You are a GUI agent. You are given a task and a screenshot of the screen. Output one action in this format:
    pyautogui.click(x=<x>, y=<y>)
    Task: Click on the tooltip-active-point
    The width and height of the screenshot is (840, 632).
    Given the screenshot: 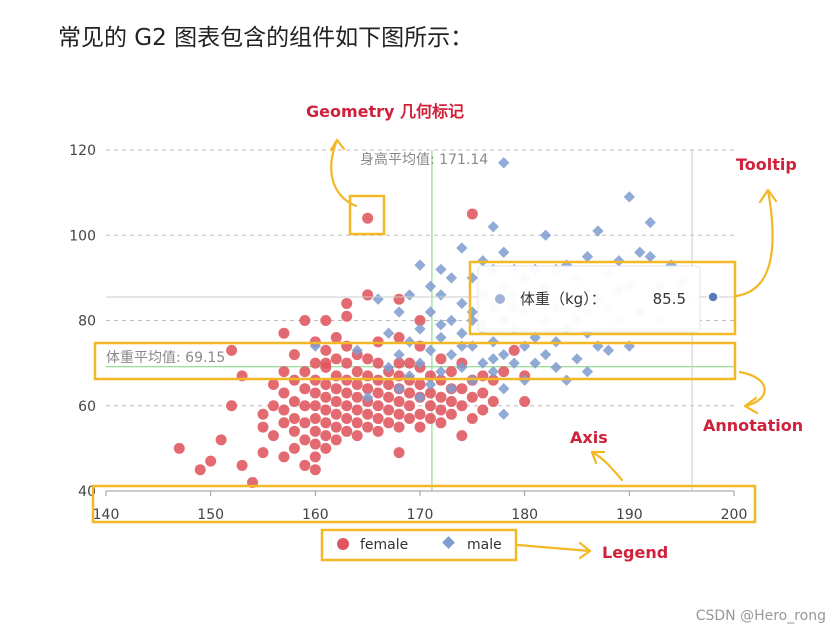 What is the action you would take?
    pyautogui.click(x=713, y=297)
    